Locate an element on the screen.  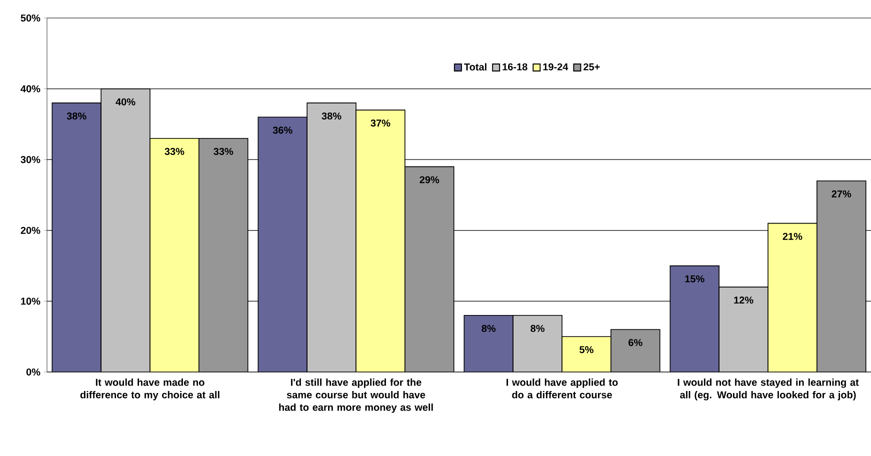
y-tick-label: 50% is located at coordinates (30, 18).